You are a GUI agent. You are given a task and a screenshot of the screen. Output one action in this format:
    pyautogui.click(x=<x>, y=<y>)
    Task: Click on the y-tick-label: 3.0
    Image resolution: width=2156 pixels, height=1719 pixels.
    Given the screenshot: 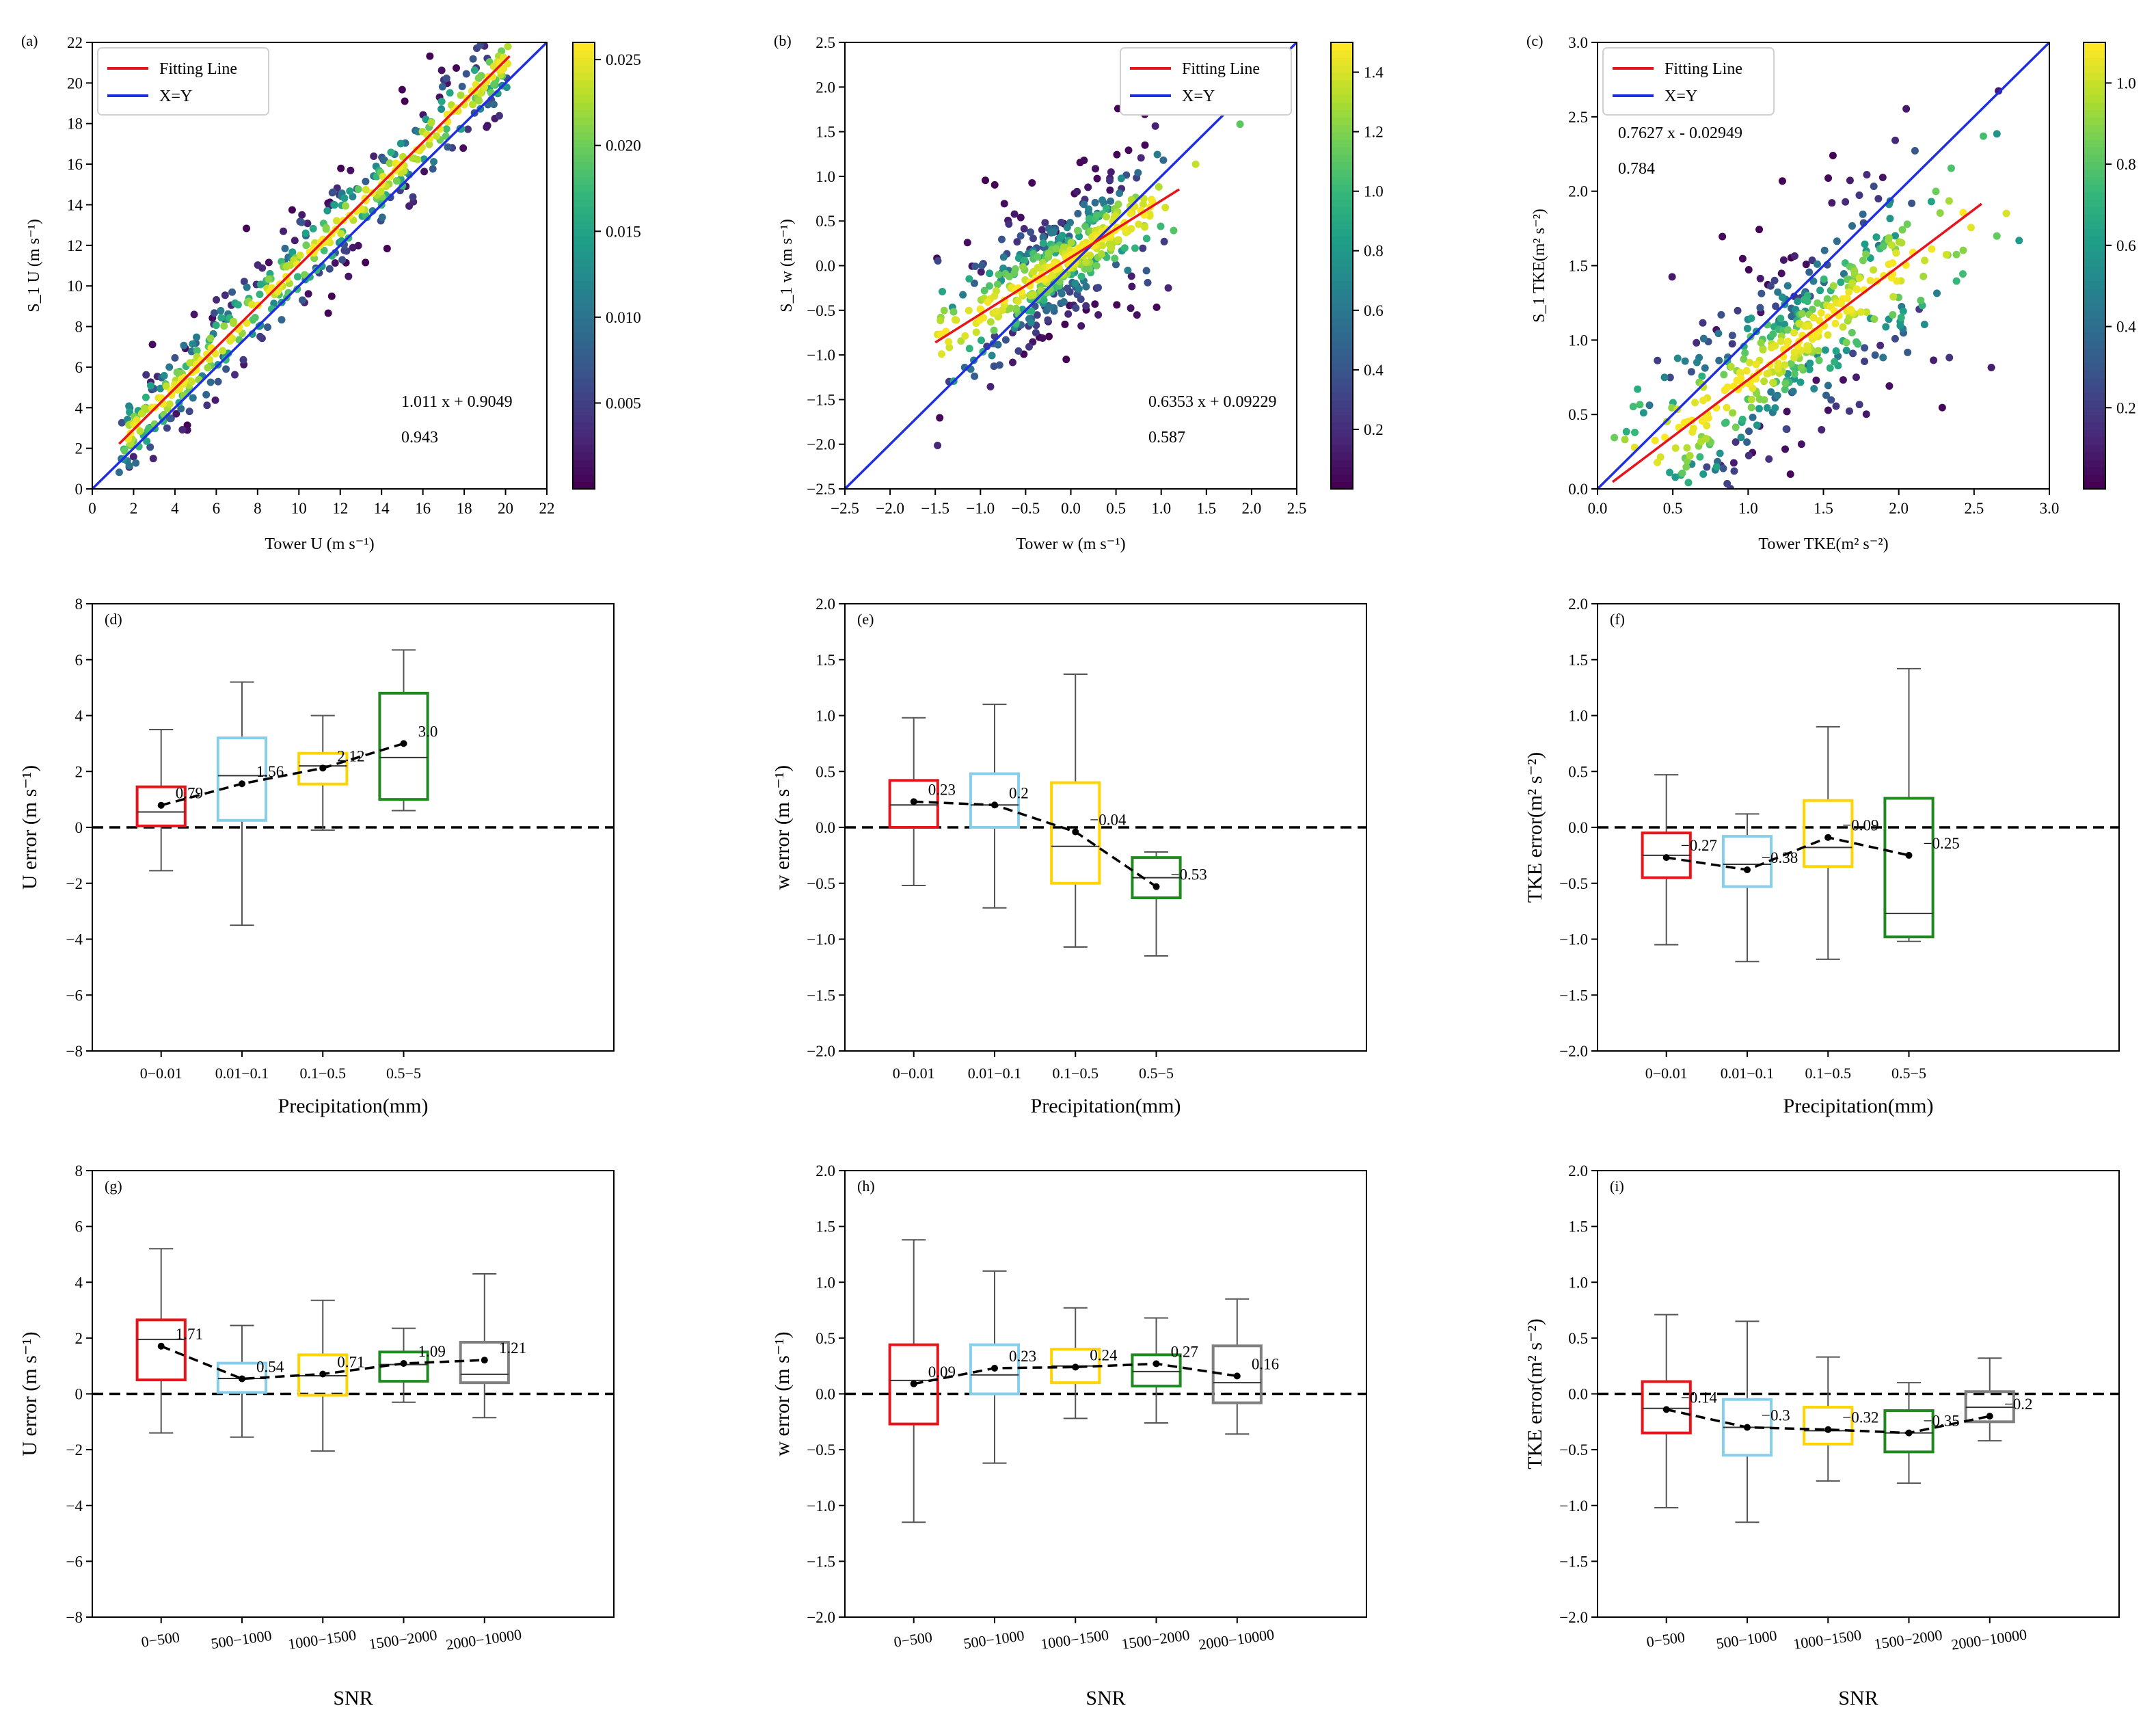 What is the action you would take?
    pyautogui.click(x=1578, y=43)
    